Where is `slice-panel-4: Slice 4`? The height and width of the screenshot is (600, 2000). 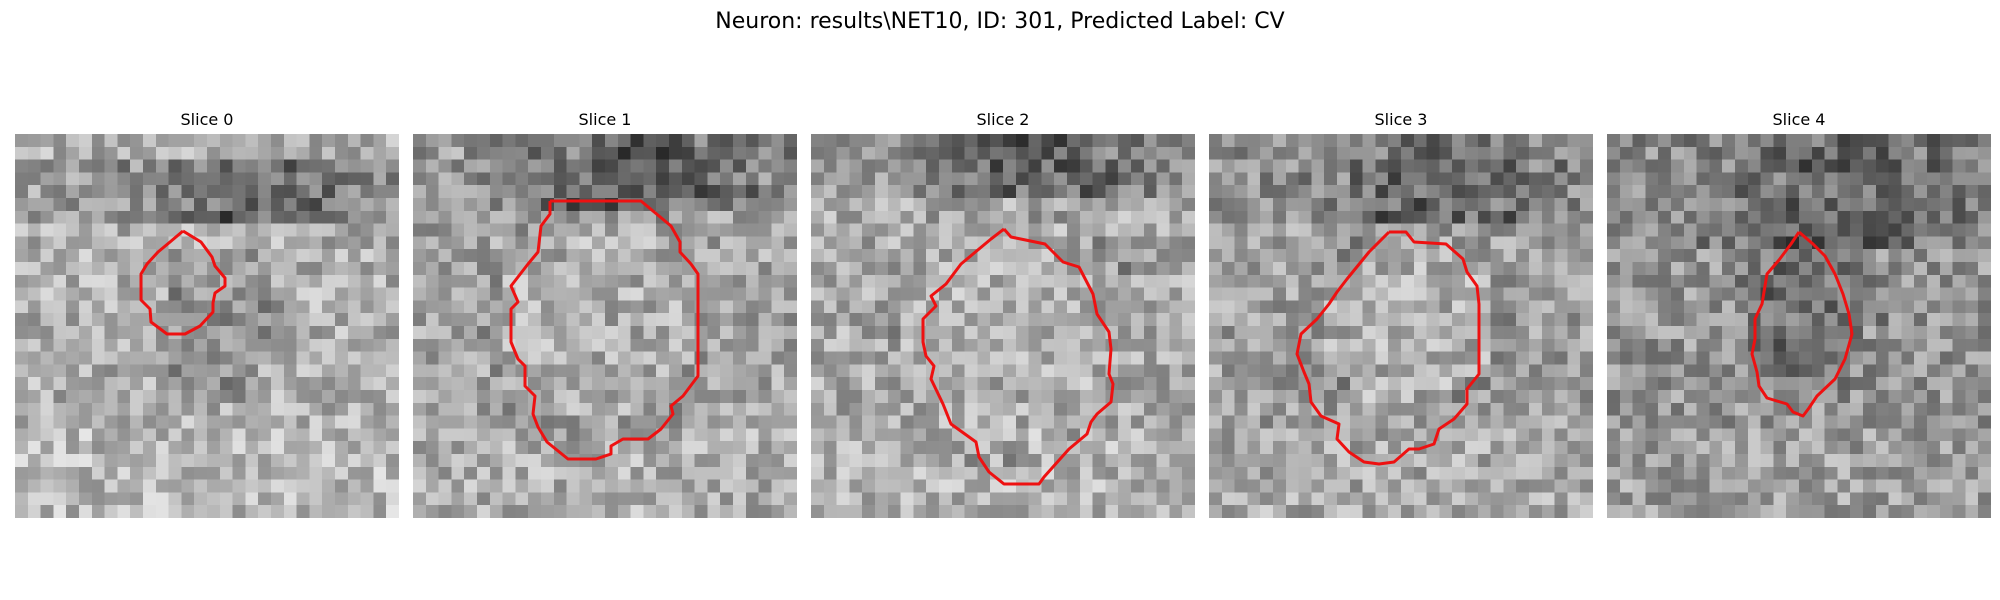 slice-panel-4: Slice 4 is located at coordinates (1799, 313).